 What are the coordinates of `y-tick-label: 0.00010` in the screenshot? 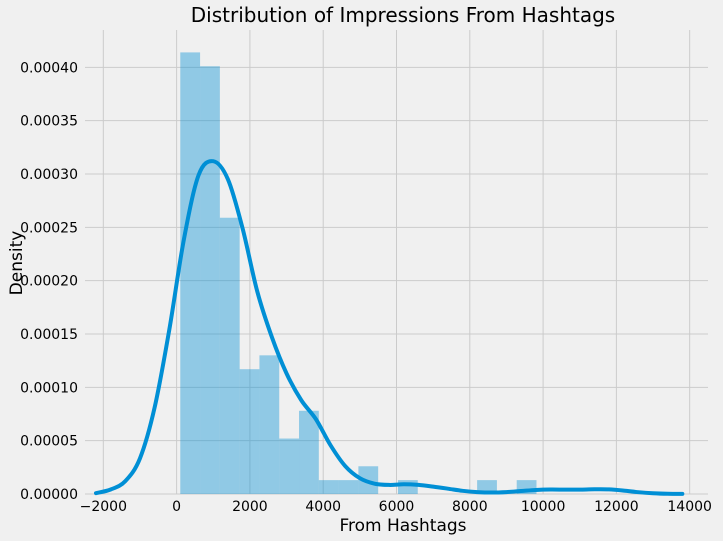 It's located at (49, 388).